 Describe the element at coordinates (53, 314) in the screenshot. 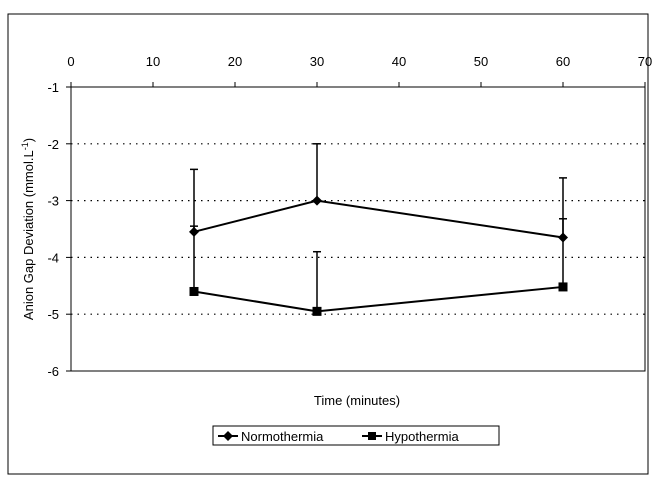

I see `y-tick-label: -5` at that location.